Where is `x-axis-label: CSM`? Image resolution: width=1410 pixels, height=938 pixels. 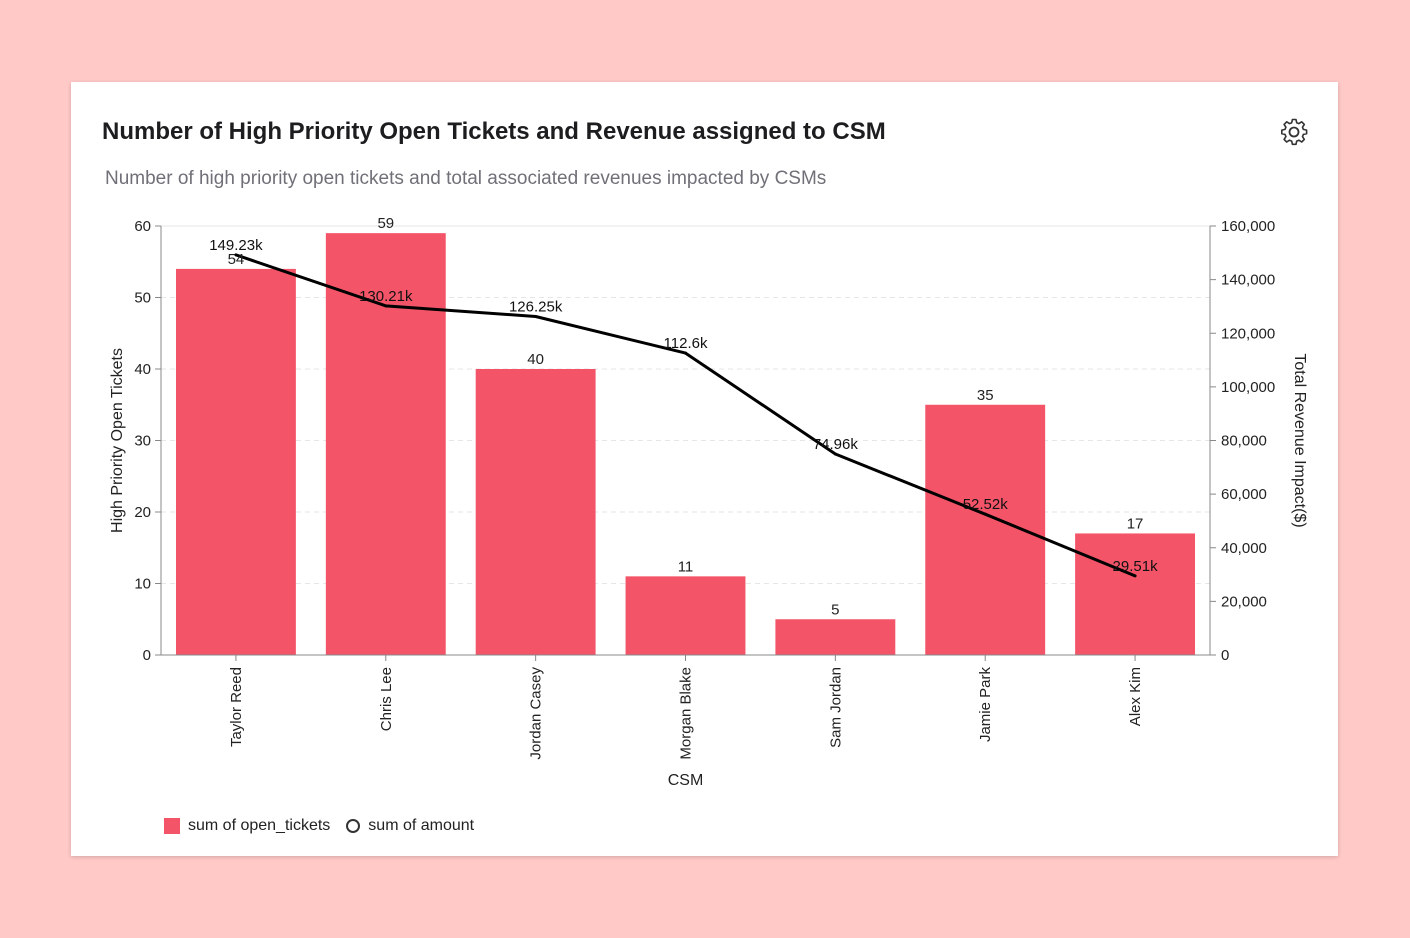
x-axis-label: CSM is located at coordinates (686, 780).